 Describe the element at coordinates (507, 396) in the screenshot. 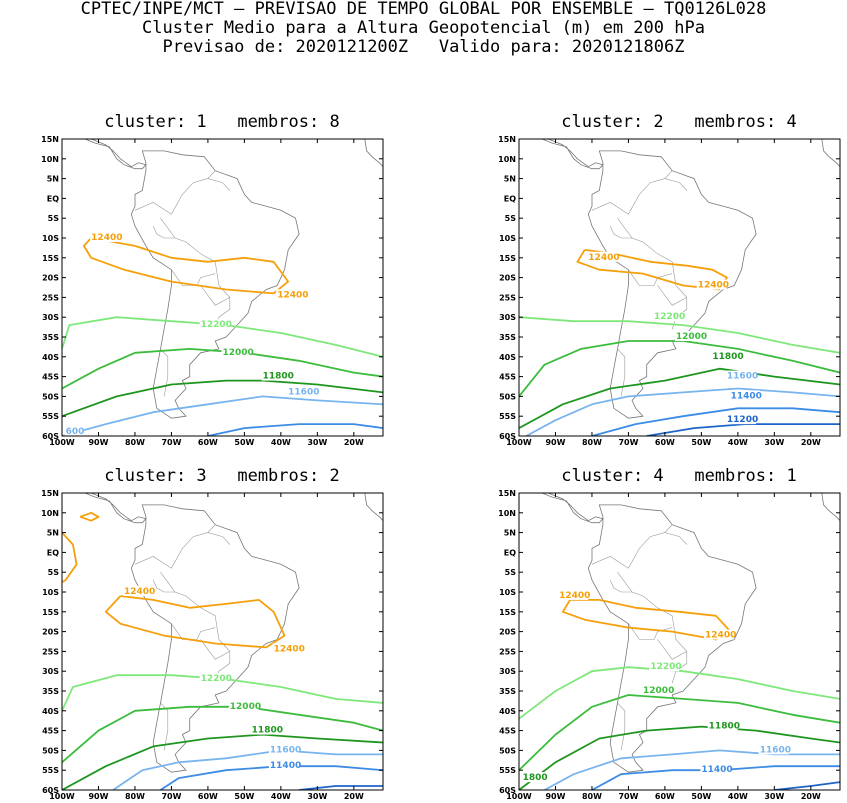

I see `lat-label: 50S` at that location.